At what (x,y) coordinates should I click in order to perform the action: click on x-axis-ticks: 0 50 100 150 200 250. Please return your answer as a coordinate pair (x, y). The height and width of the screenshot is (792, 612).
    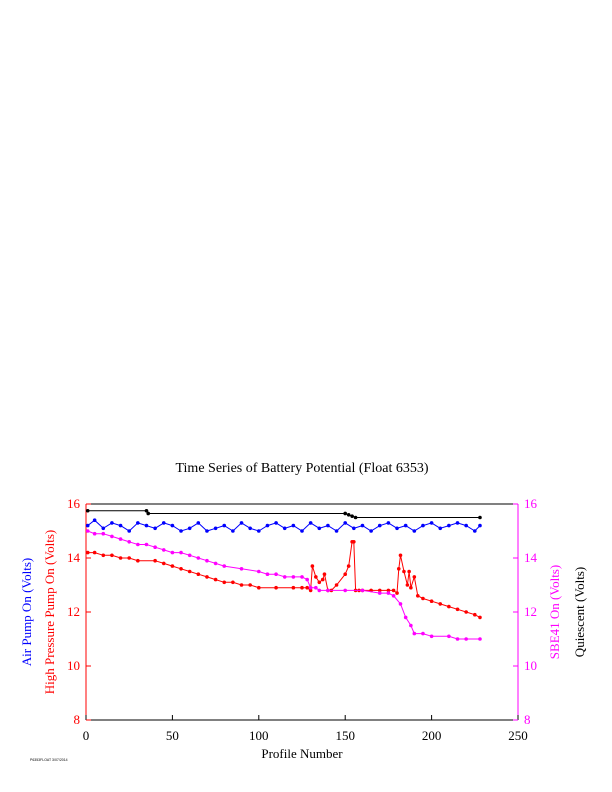
    Looking at the image, I should click on (305, 729).